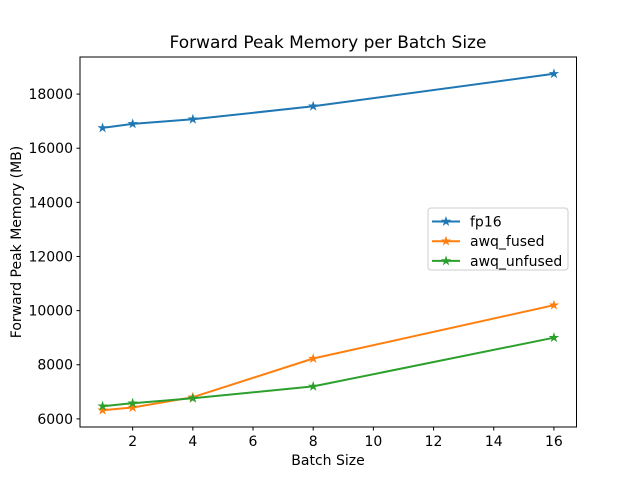  What do you see at coordinates (327, 461) in the screenshot?
I see `x-axis-label: Batch Size` at bounding box center [327, 461].